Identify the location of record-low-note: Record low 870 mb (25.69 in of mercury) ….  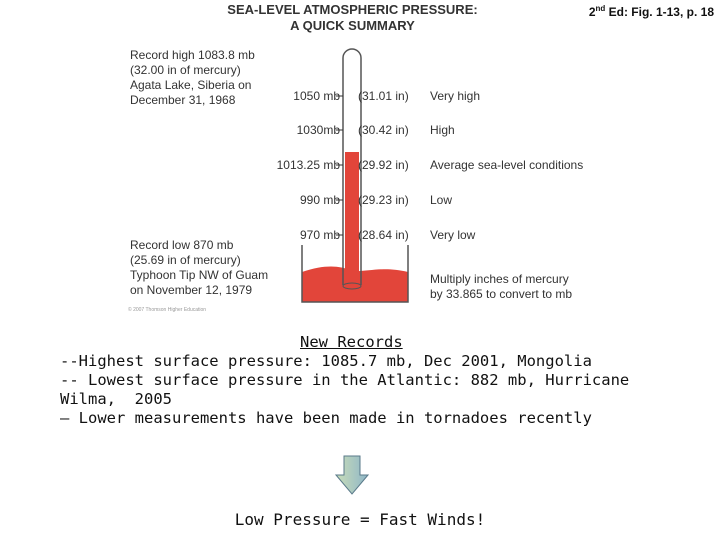
(199, 267).